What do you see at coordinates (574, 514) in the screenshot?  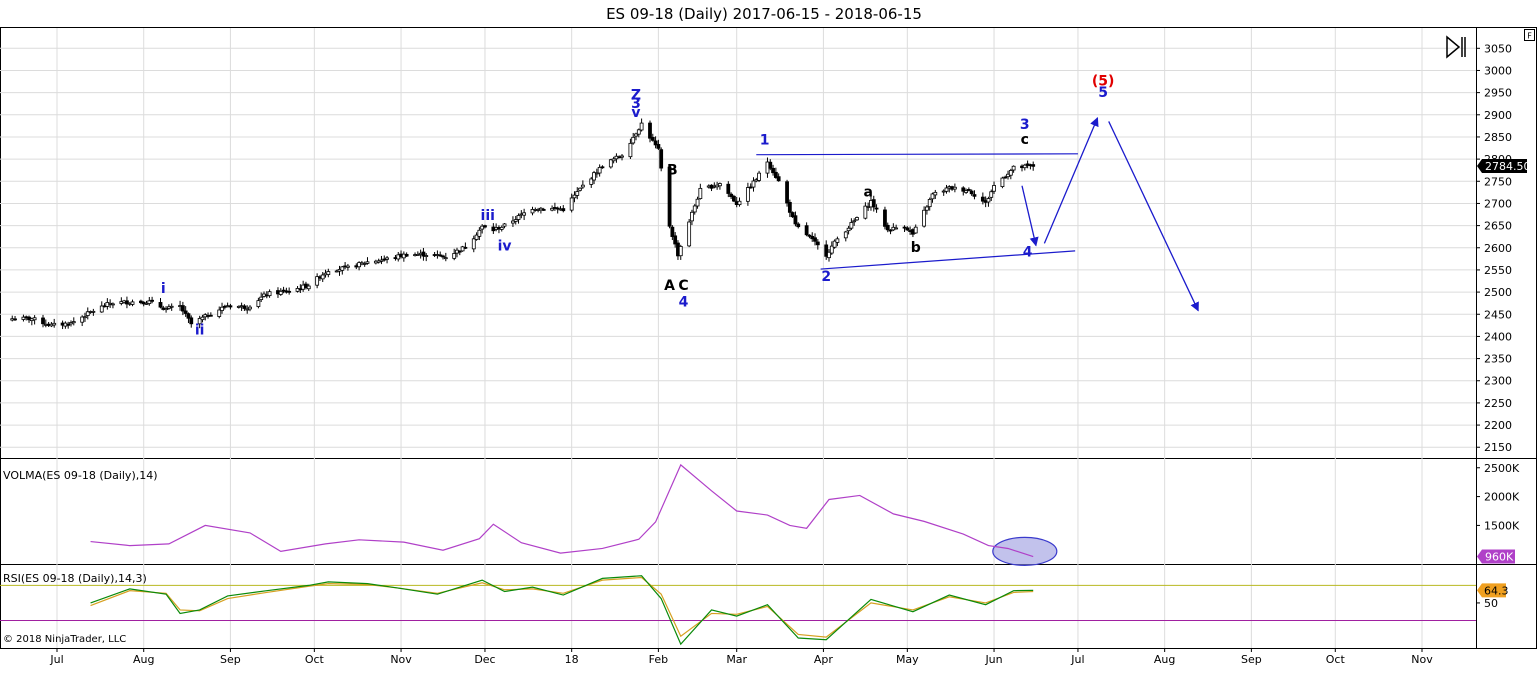 I see `volma-plot` at bounding box center [574, 514].